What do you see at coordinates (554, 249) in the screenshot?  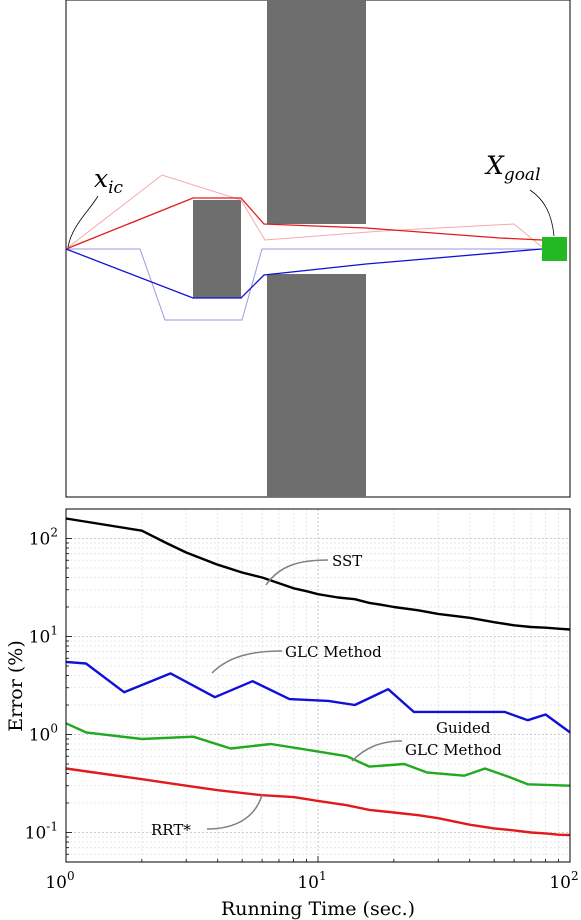 I see `goal-region` at bounding box center [554, 249].